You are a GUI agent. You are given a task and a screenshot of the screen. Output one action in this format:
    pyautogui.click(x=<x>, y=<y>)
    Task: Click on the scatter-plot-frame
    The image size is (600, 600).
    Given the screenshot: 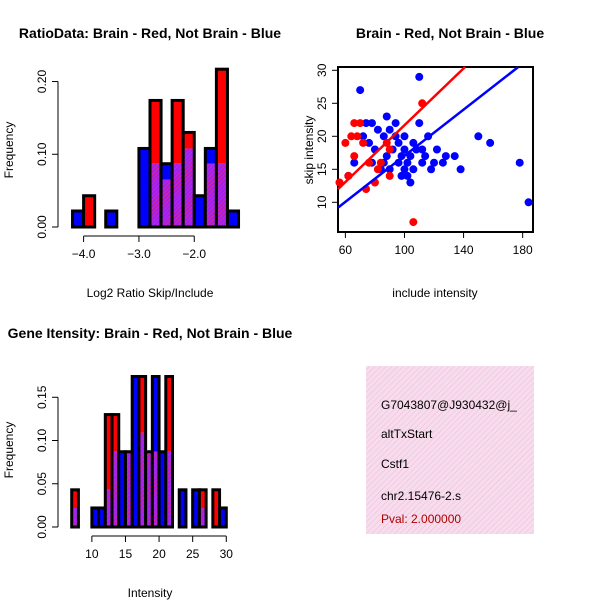 What is the action you would take?
    pyautogui.click(x=435, y=149)
    